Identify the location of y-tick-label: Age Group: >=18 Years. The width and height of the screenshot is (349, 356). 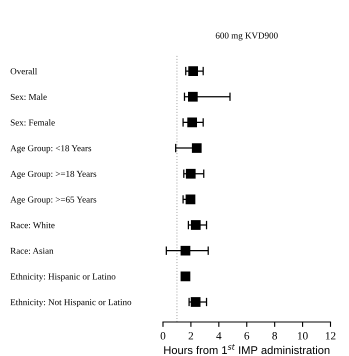
(53, 174).